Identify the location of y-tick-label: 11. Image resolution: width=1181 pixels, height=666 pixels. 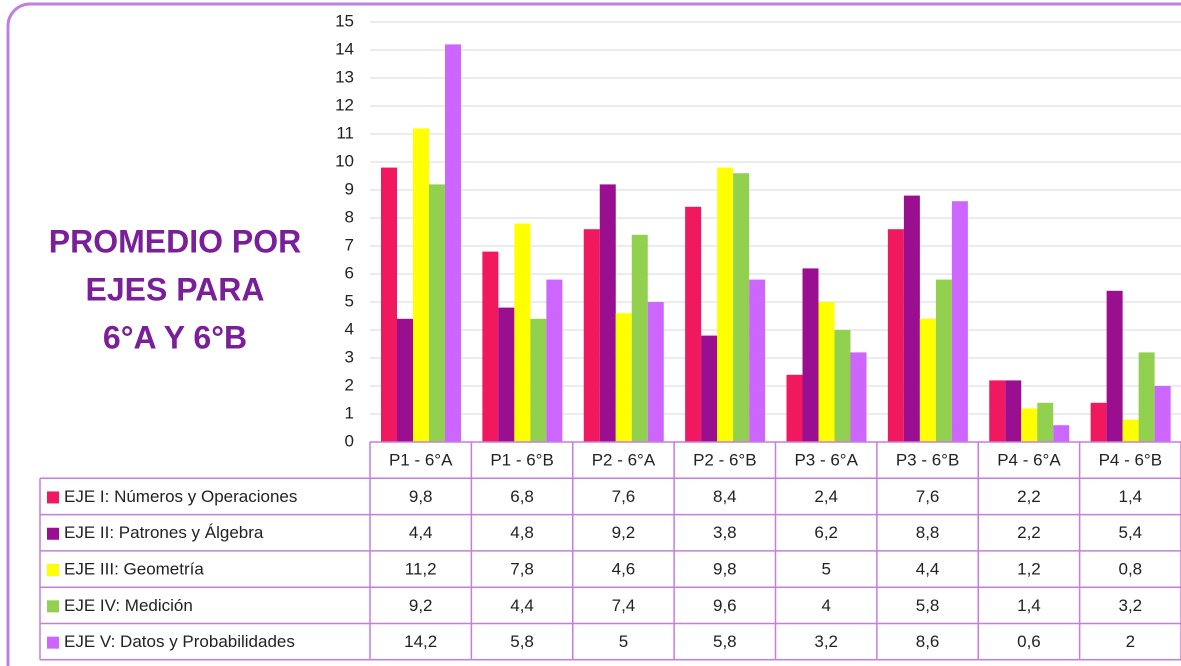
(345, 132).